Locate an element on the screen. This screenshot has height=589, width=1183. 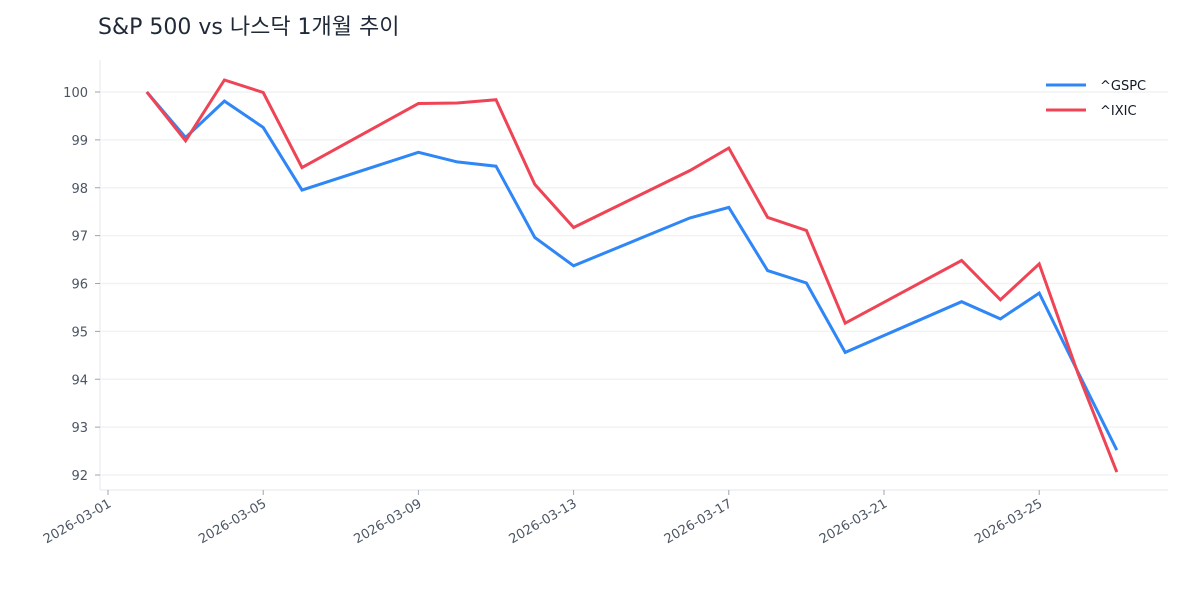
y-tick-label: 92 is located at coordinates (79, 476).